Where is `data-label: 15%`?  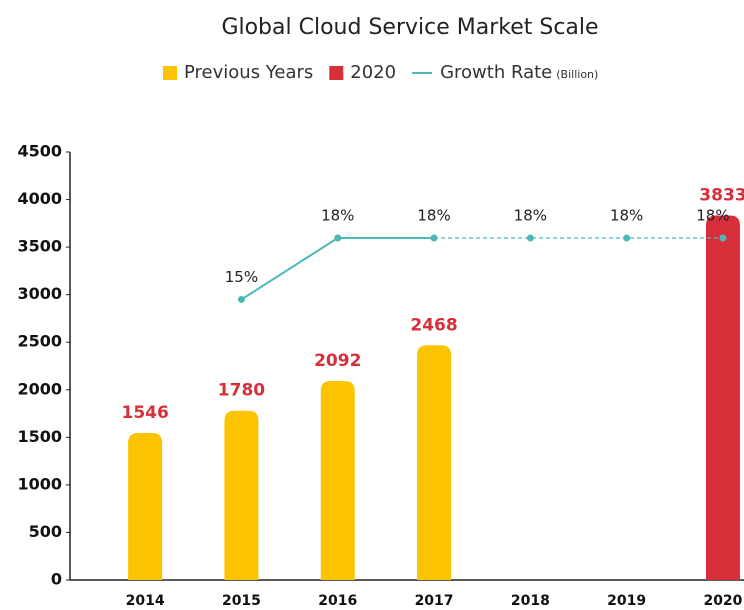
data-label: 15% is located at coordinates (241, 277).